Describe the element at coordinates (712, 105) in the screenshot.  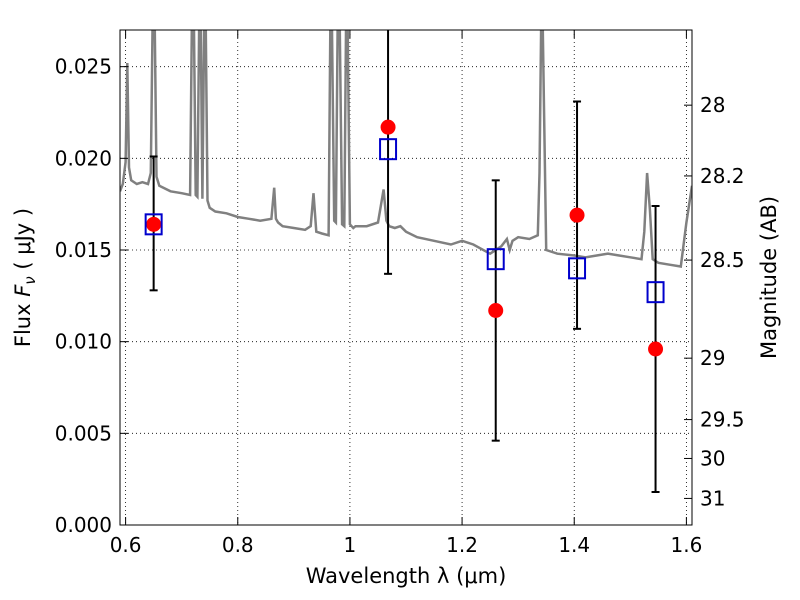
I see `right-tick-label: 28` at that location.